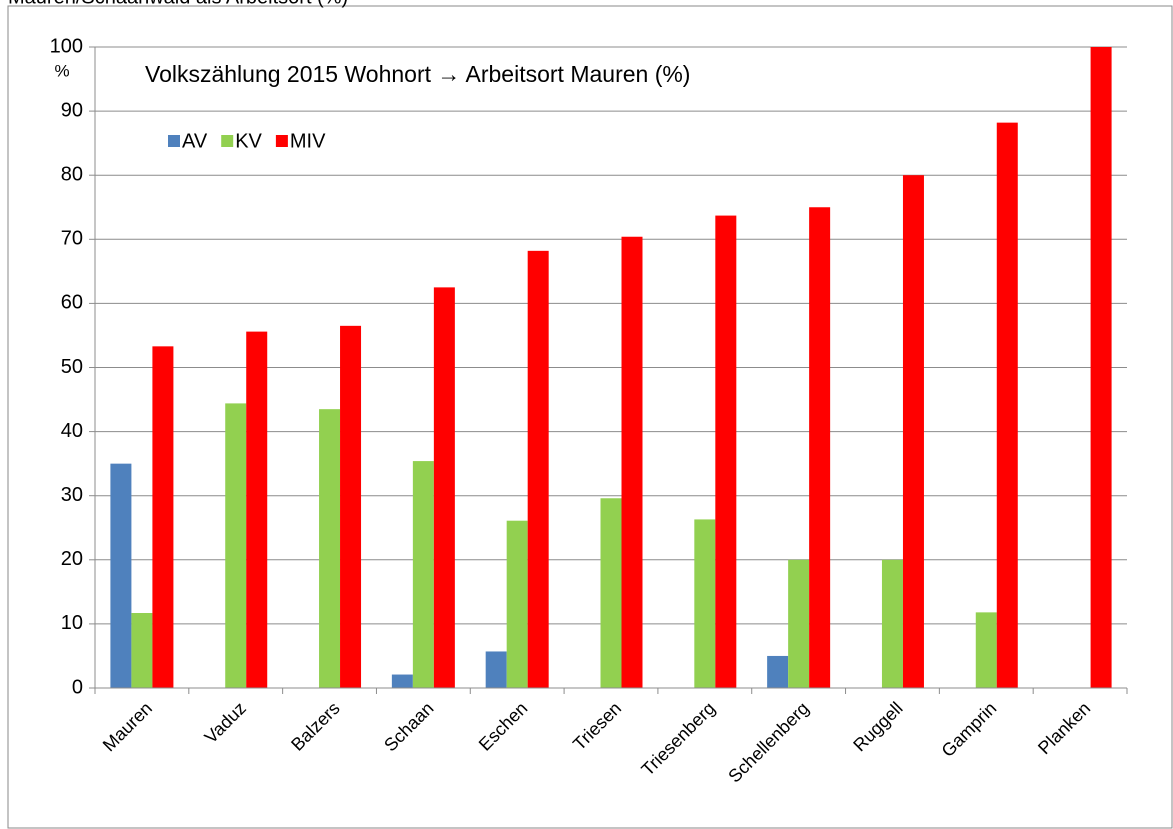 The height and width of the screenshot is (829, 1173). Describe the element at coordinates (72, 623) in the screenshot. I see `y-tick-label: 10` at that location.